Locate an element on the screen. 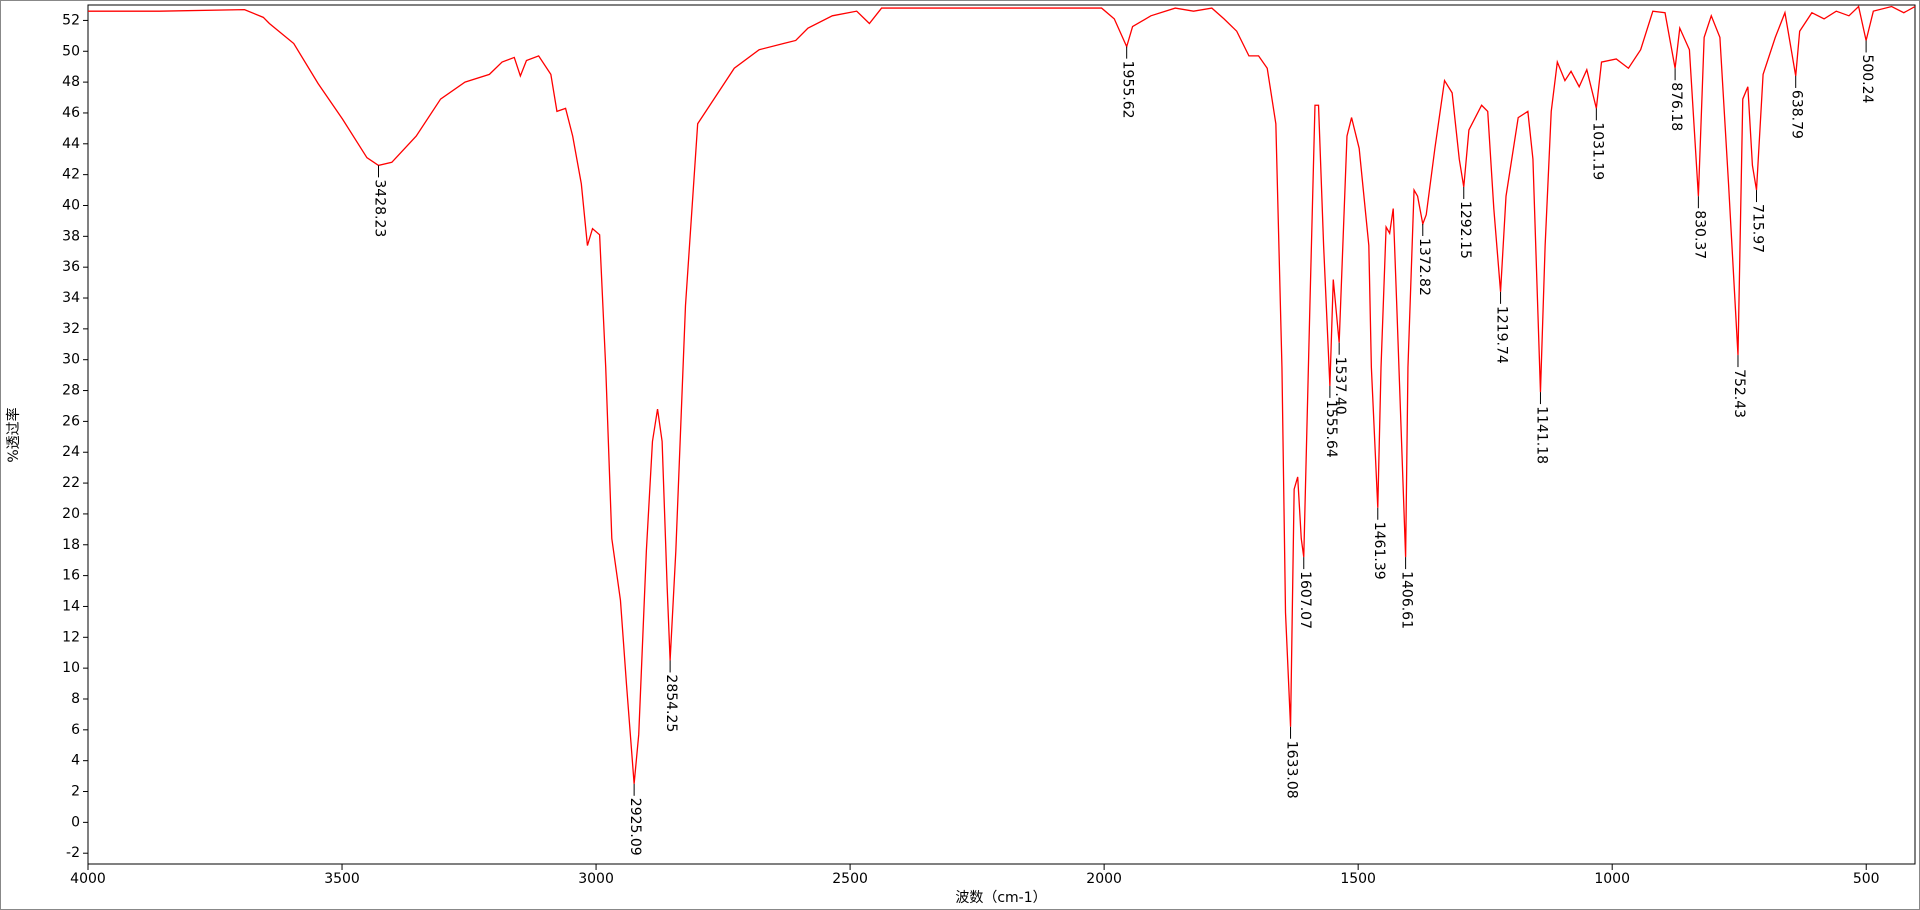 The image size is (1920, 910). y-tick-label: 10 is located at coordinates (71, 668).